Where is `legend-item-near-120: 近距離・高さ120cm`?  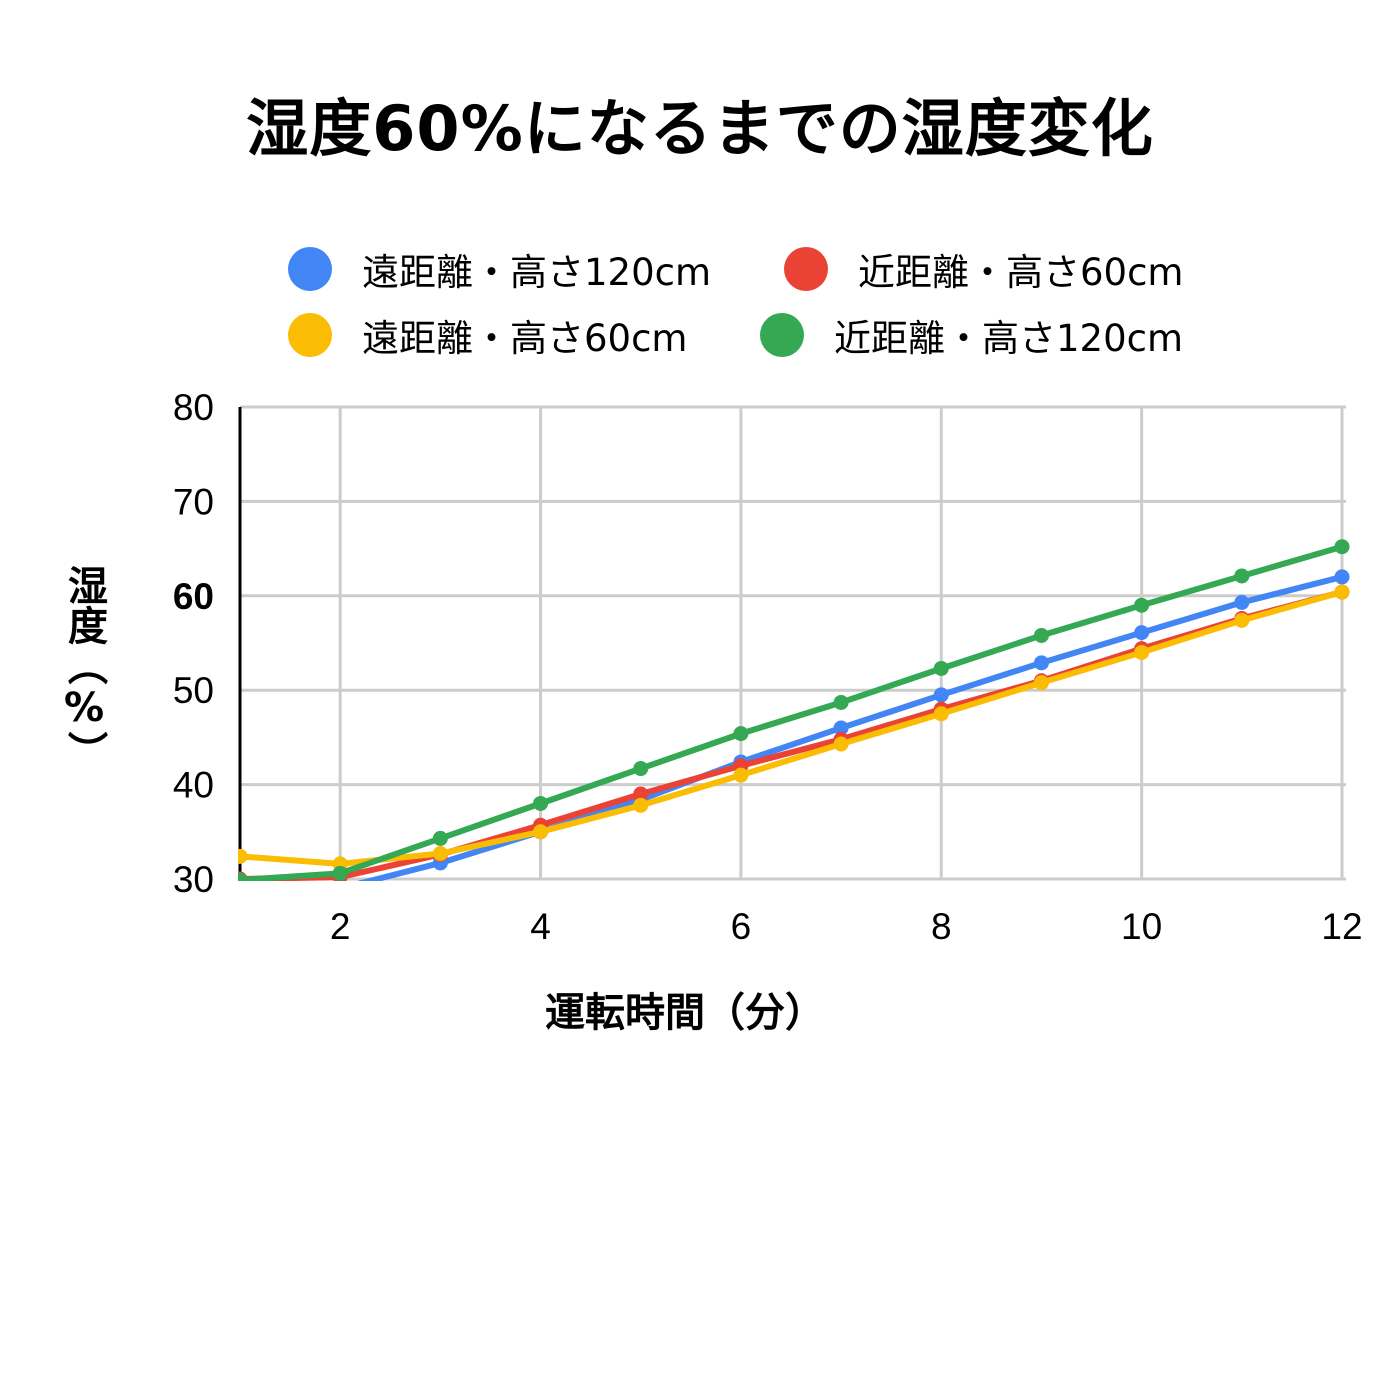
legend-item-near-120: 近距離・高さ120cm is located at coordinates (971, 335).